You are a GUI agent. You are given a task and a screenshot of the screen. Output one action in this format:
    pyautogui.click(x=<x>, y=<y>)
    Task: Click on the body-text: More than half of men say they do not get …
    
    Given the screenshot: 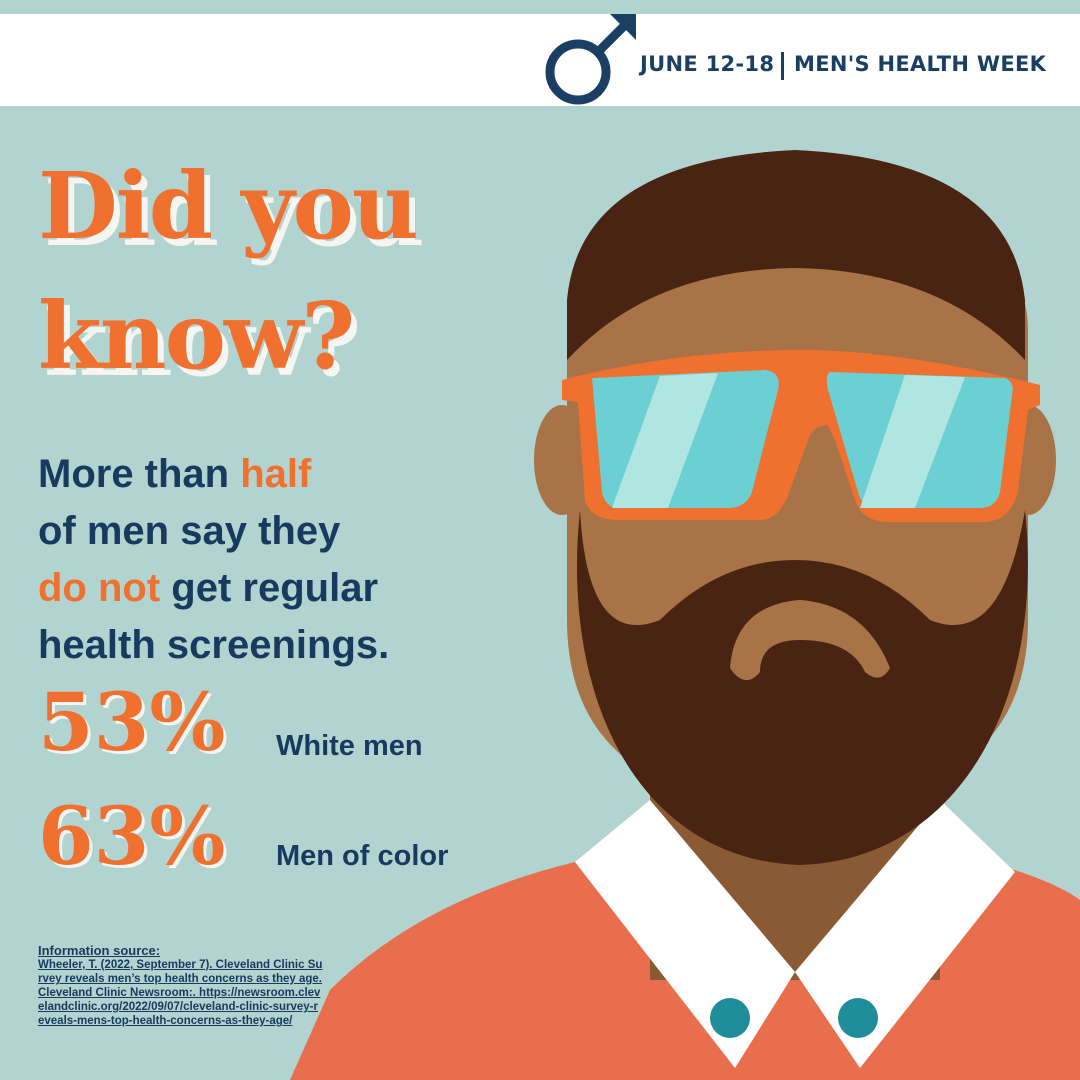 What is the action you would take?
    pyautogui.click(x=278, y=560)
    